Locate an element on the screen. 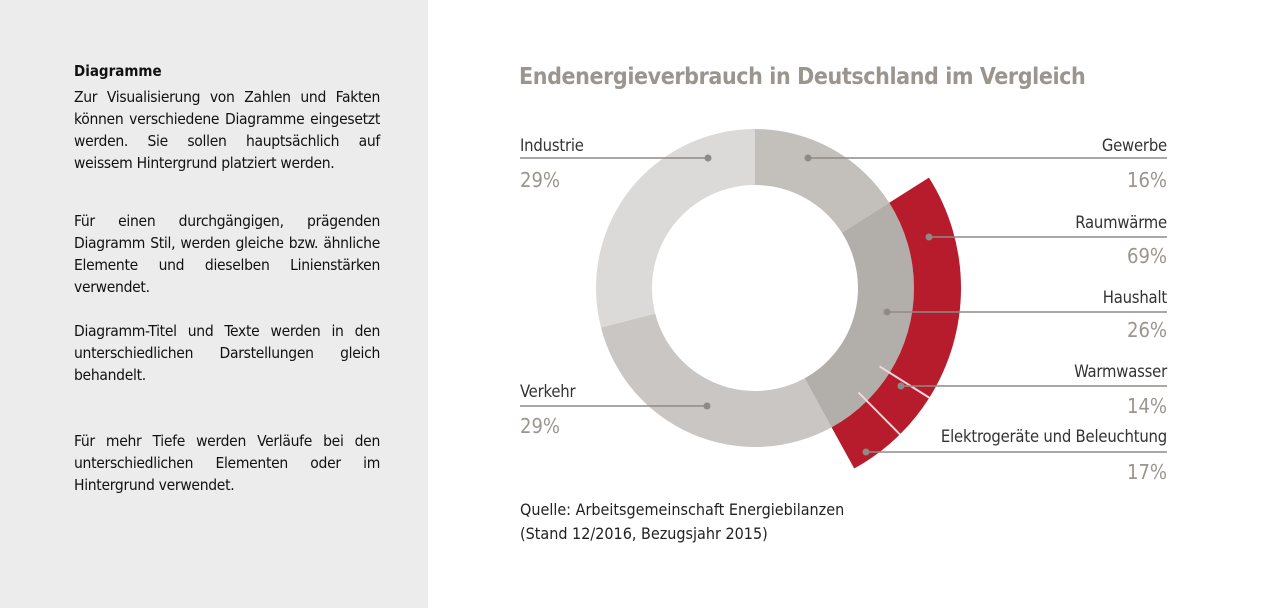 Image resolution: width=1280 pixels, height=608 pixels. label-industrie: Industrie is located at coordinates (552, 145).